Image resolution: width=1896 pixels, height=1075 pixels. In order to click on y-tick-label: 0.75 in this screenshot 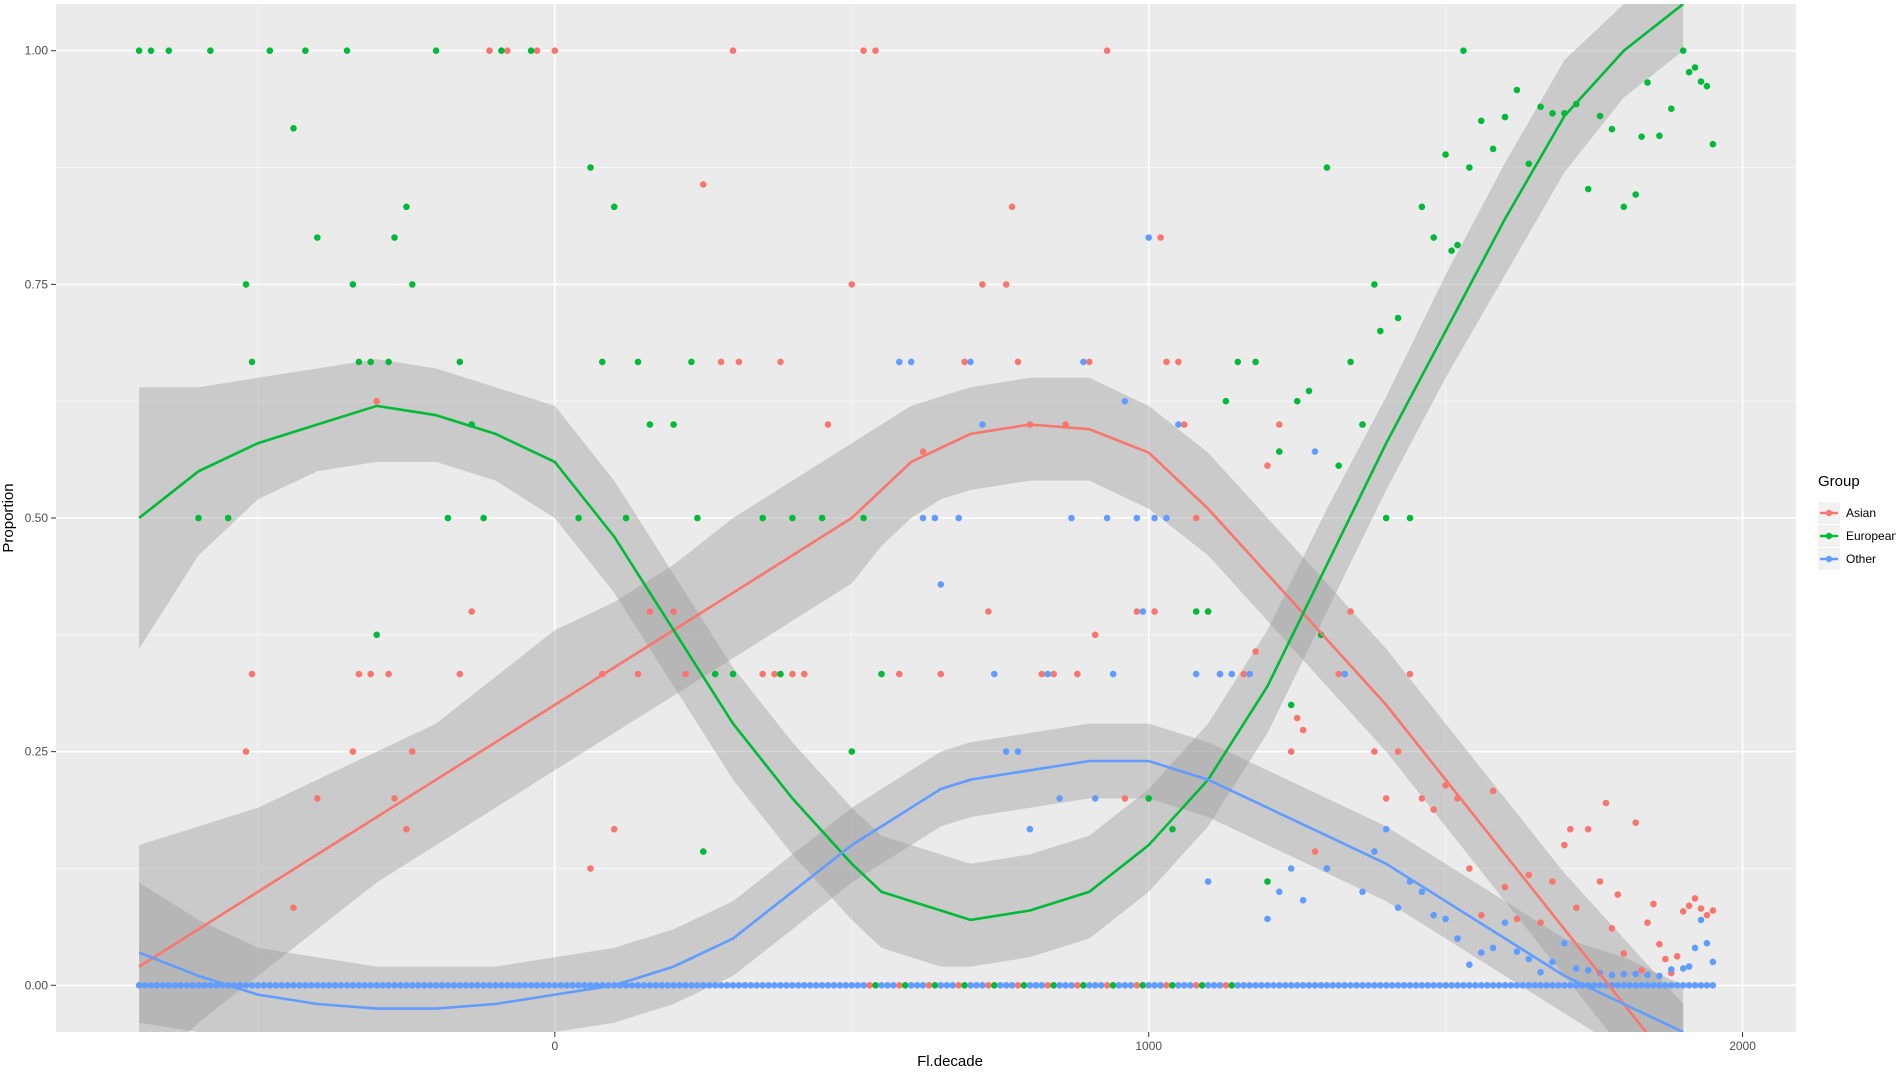, I will do `click(37, 284)`.